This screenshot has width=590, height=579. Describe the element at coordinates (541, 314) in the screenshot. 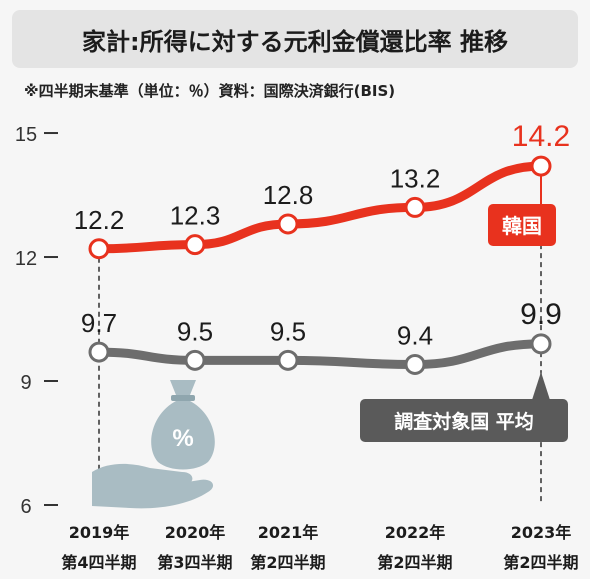

I see `data-label: 9.9` at that location.